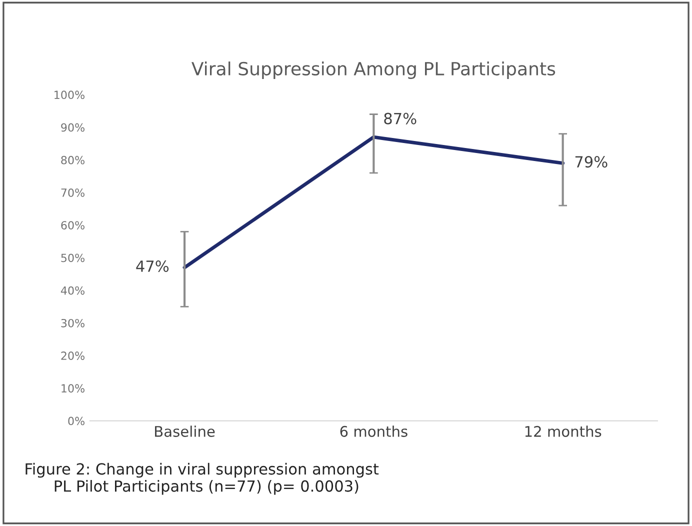 The height and width of the screenshot is (526, 692). What do you see at coordinates (72, 225) in the screenshot?
I see `y-tick-label: 60%` at bounding box center [72, 225].